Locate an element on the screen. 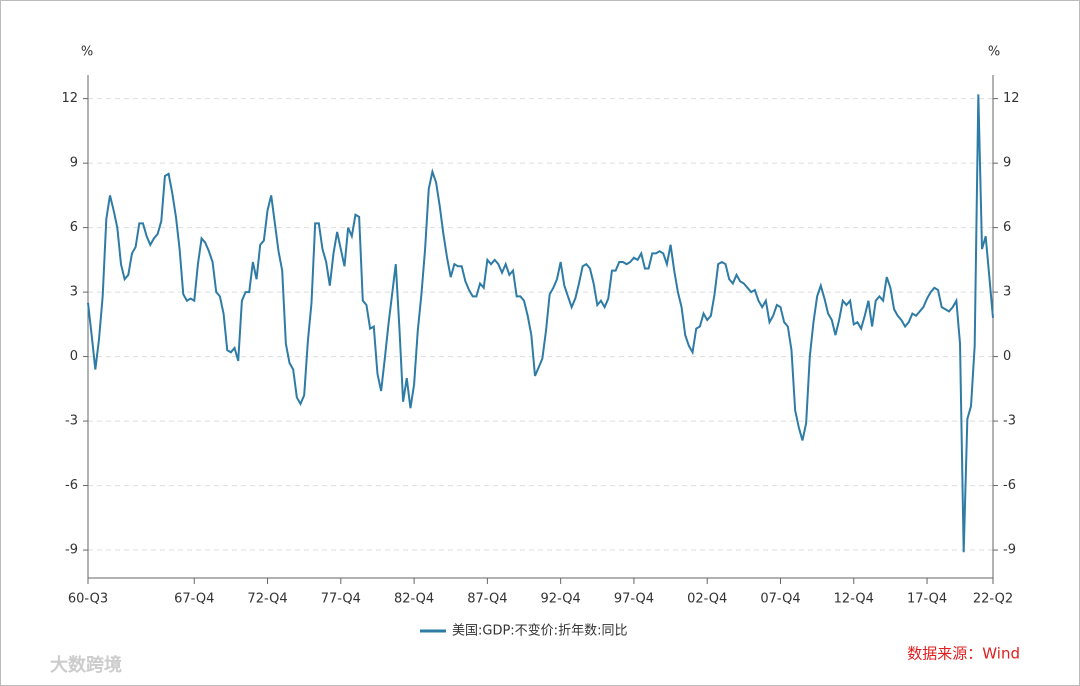  source: 数据来源：Wind is located at coordinates (963, 654).